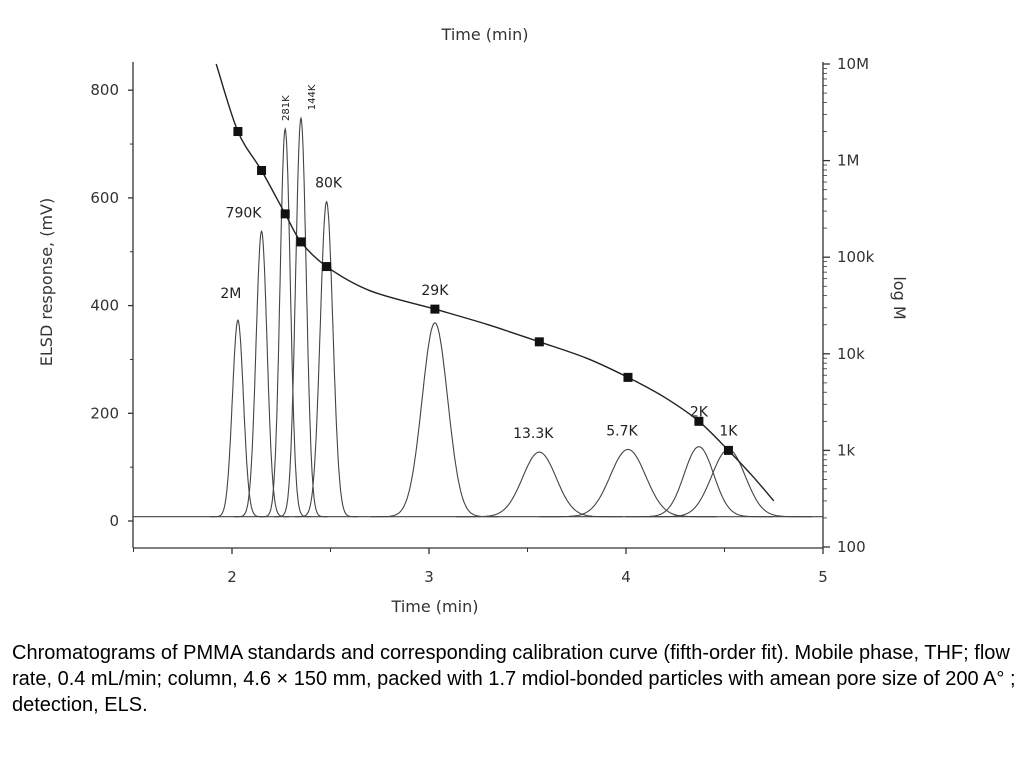 Image resolution: width=1024 pixels, height=768 pixels. What do you see at coordinates (435, 606) in the screenshot?
I see `x-axis-title: Time (min)` at bounding box center [435, 606].